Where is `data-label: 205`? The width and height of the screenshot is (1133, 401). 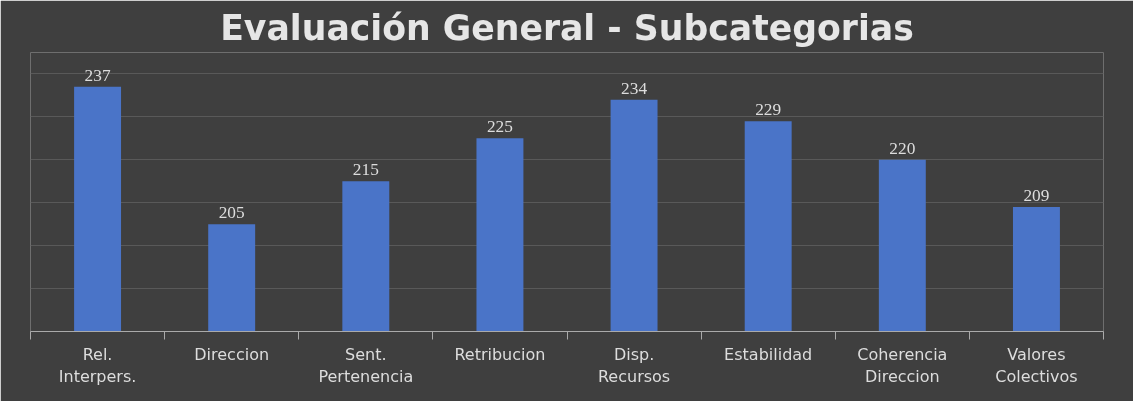 data-label: 205 is located at coordinates (231, 213).